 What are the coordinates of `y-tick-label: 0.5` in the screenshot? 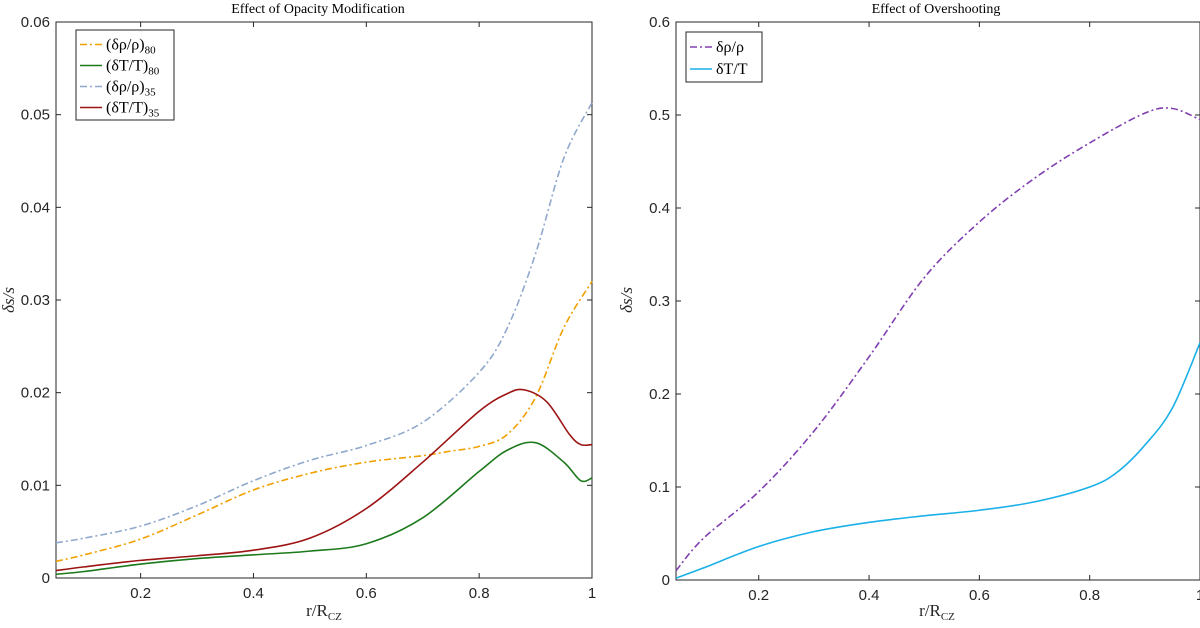 It's located at (659, 115).